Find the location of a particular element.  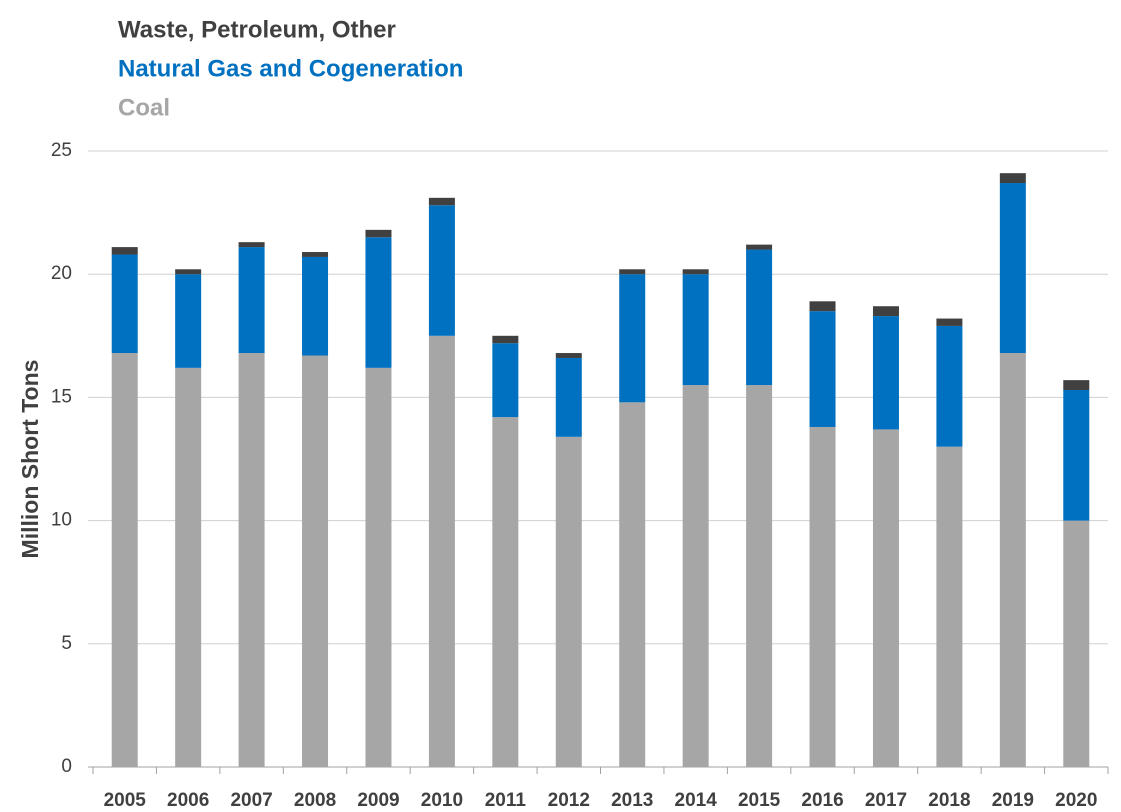

x-tick-label: 2013 is located at coordinates (632, 800).